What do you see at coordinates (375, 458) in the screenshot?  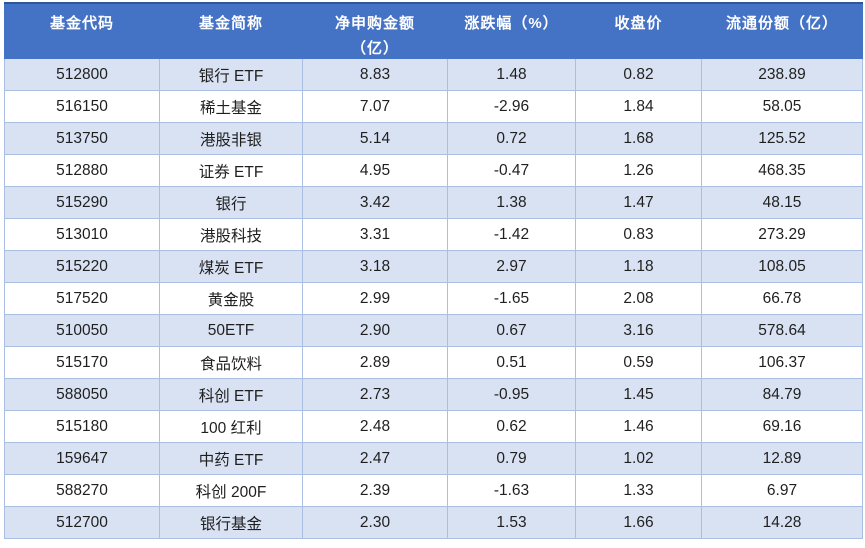 I see `cell-net-subscription: 2.47` at bounding box center [375, 458].